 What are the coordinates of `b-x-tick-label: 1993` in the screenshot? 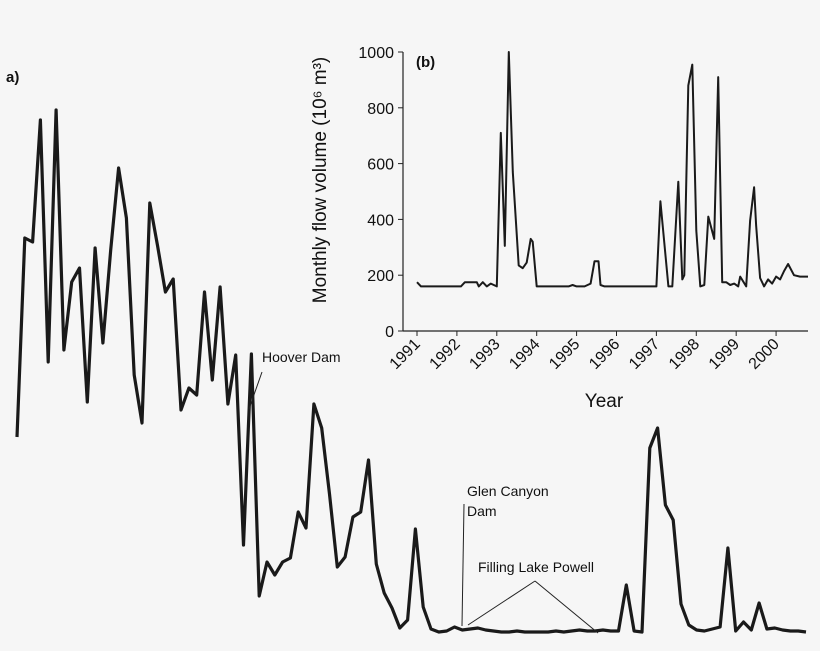 It's located at (484, 354).